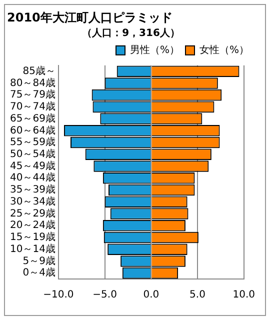 This screenshot has width=270, height=320. Describe the element at coordinates (33, 225) in the screenshot. I see `y-tick-label: 20～24歳` at that location.